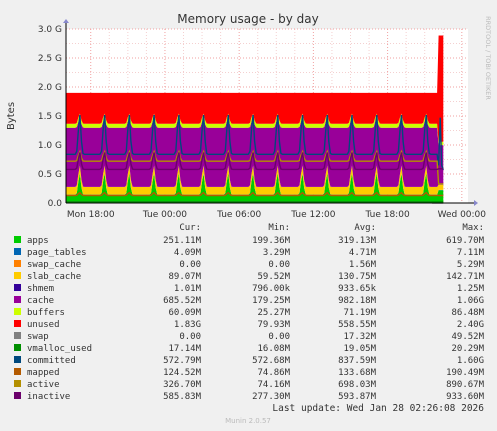 The height and width of the screenshot is (431, 497). What do you see at coordinates (470, 301) in the screenshot?
I see `legend-value: 1.06G` at bounding box center [470, 301].